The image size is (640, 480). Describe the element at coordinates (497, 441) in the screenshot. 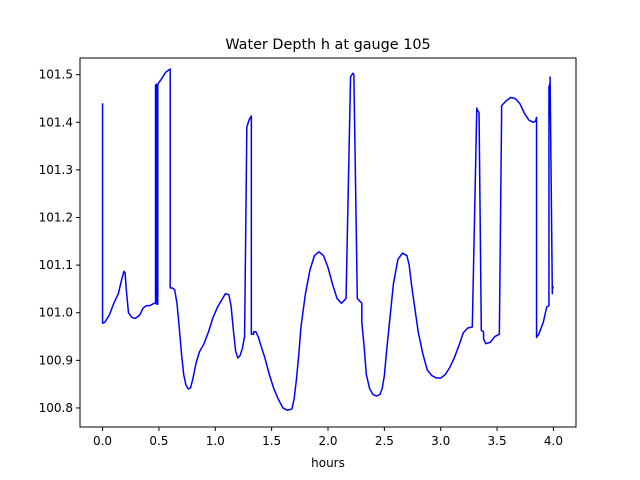

I see `x-tick-label: 3.5` at that location.